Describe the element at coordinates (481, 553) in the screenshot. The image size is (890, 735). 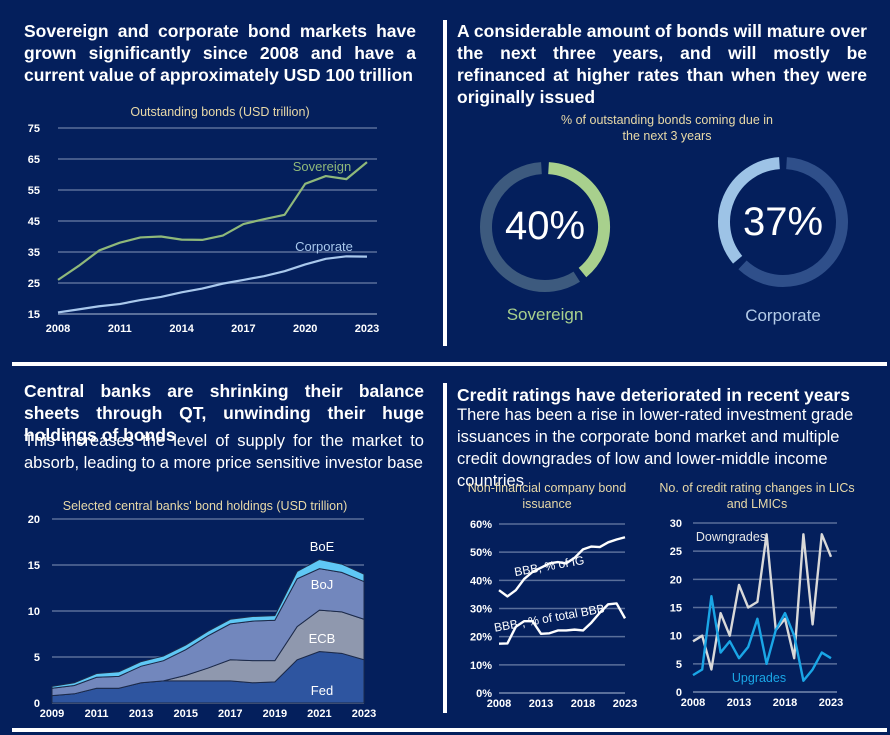
I see `y-tick-label: 50%` at that location.